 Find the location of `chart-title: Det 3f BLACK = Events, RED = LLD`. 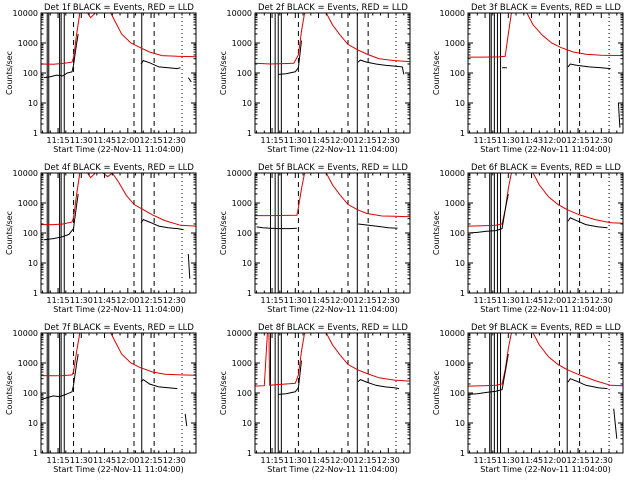

chart-title: Det 3f BLACK = Events, RED = LLD is located at coordinates (546, 8).